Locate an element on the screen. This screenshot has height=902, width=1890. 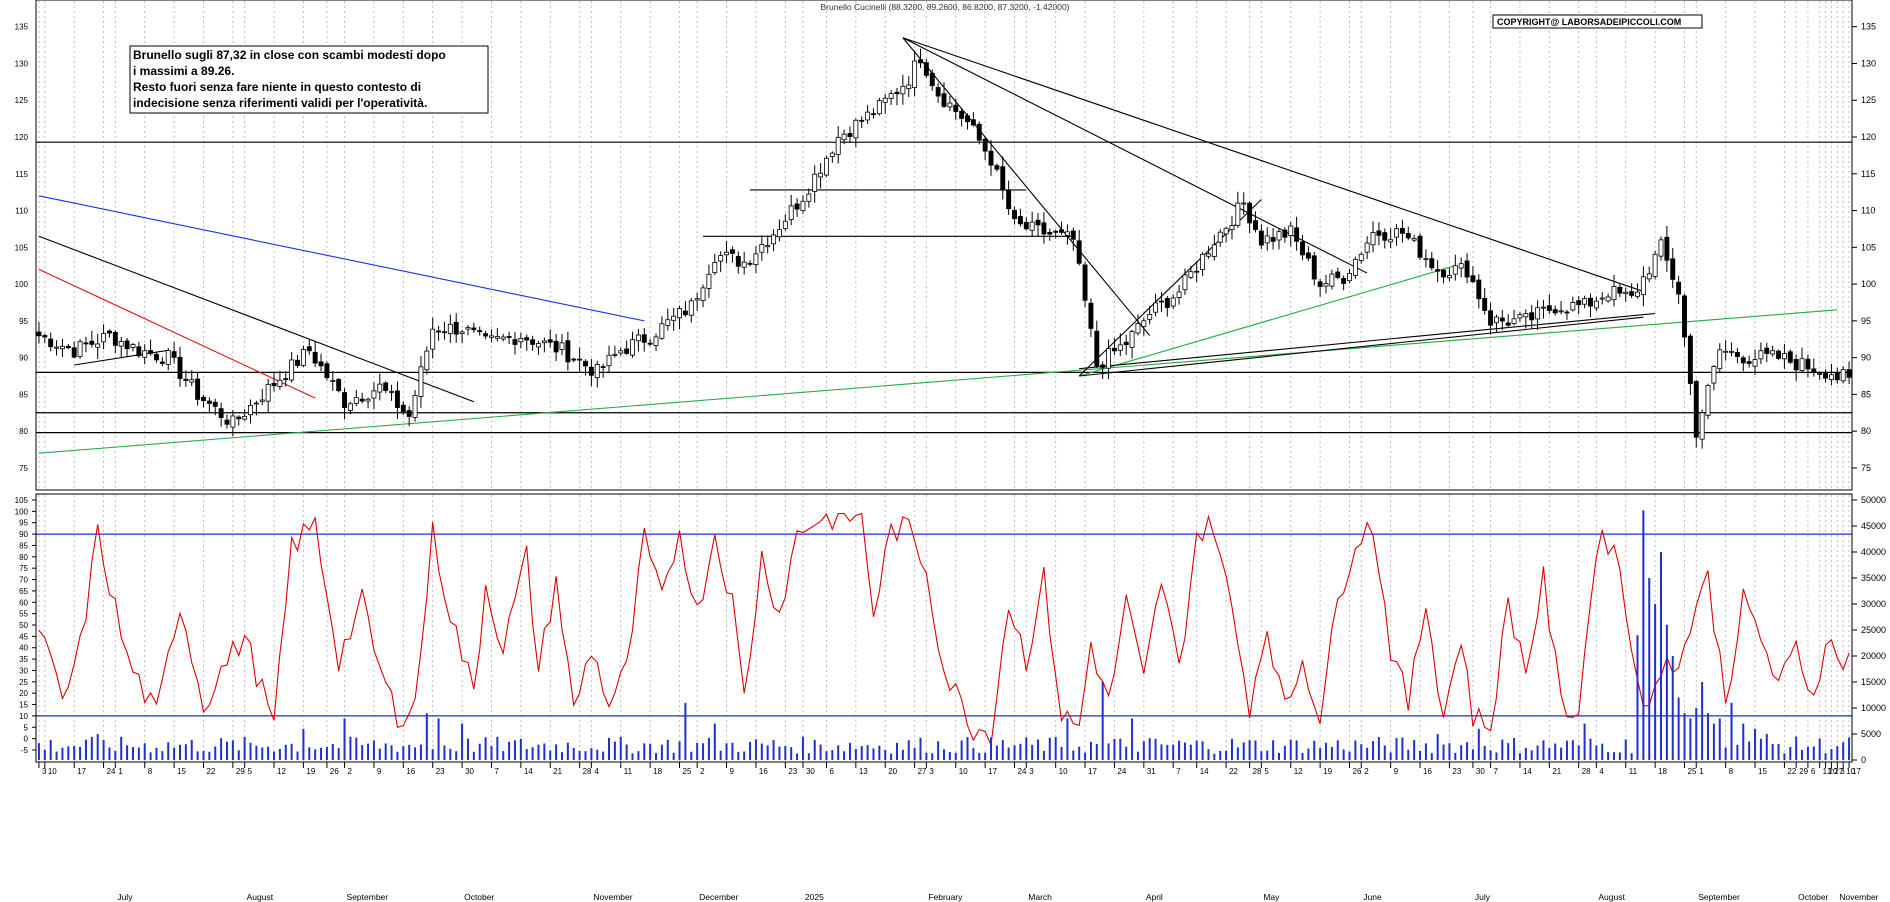
x-tick-label: 21 is located at coordinates (1556, 771).